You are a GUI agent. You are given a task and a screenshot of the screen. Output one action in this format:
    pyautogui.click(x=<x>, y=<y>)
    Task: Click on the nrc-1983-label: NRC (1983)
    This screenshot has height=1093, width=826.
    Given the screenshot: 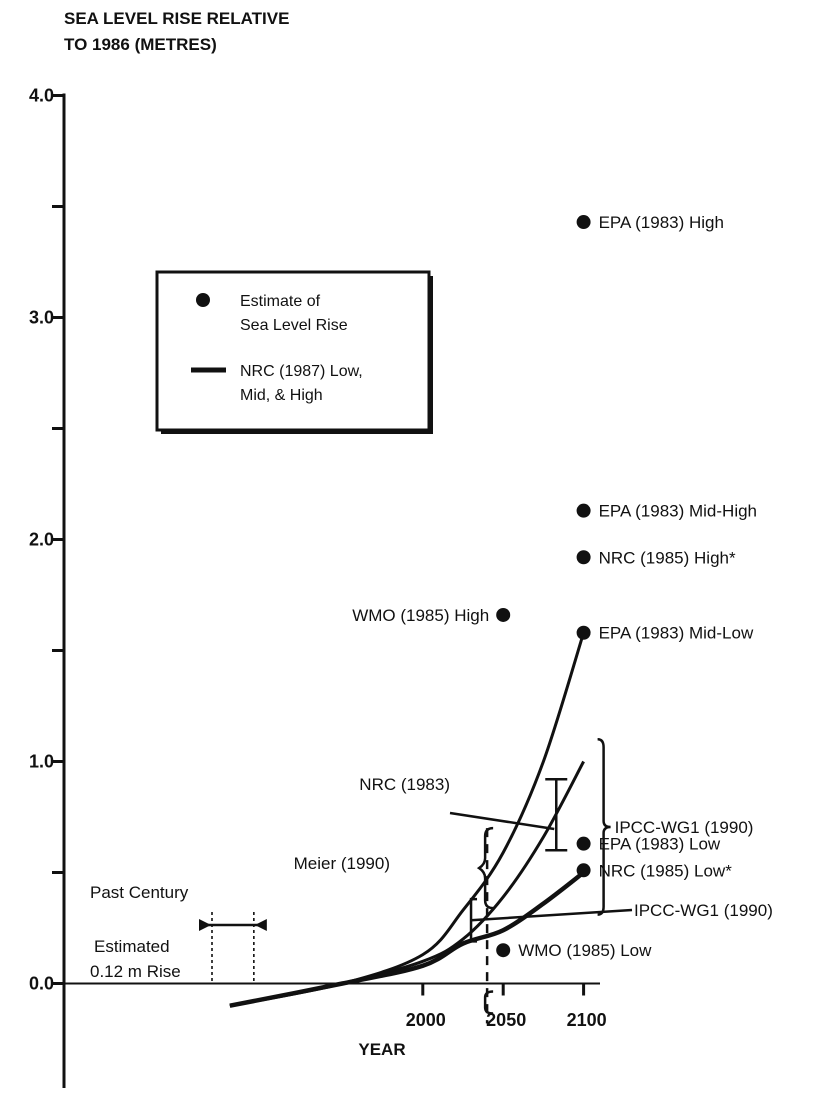 What is the action you would take?
    pyautogui.click(x=404, y=784)
    